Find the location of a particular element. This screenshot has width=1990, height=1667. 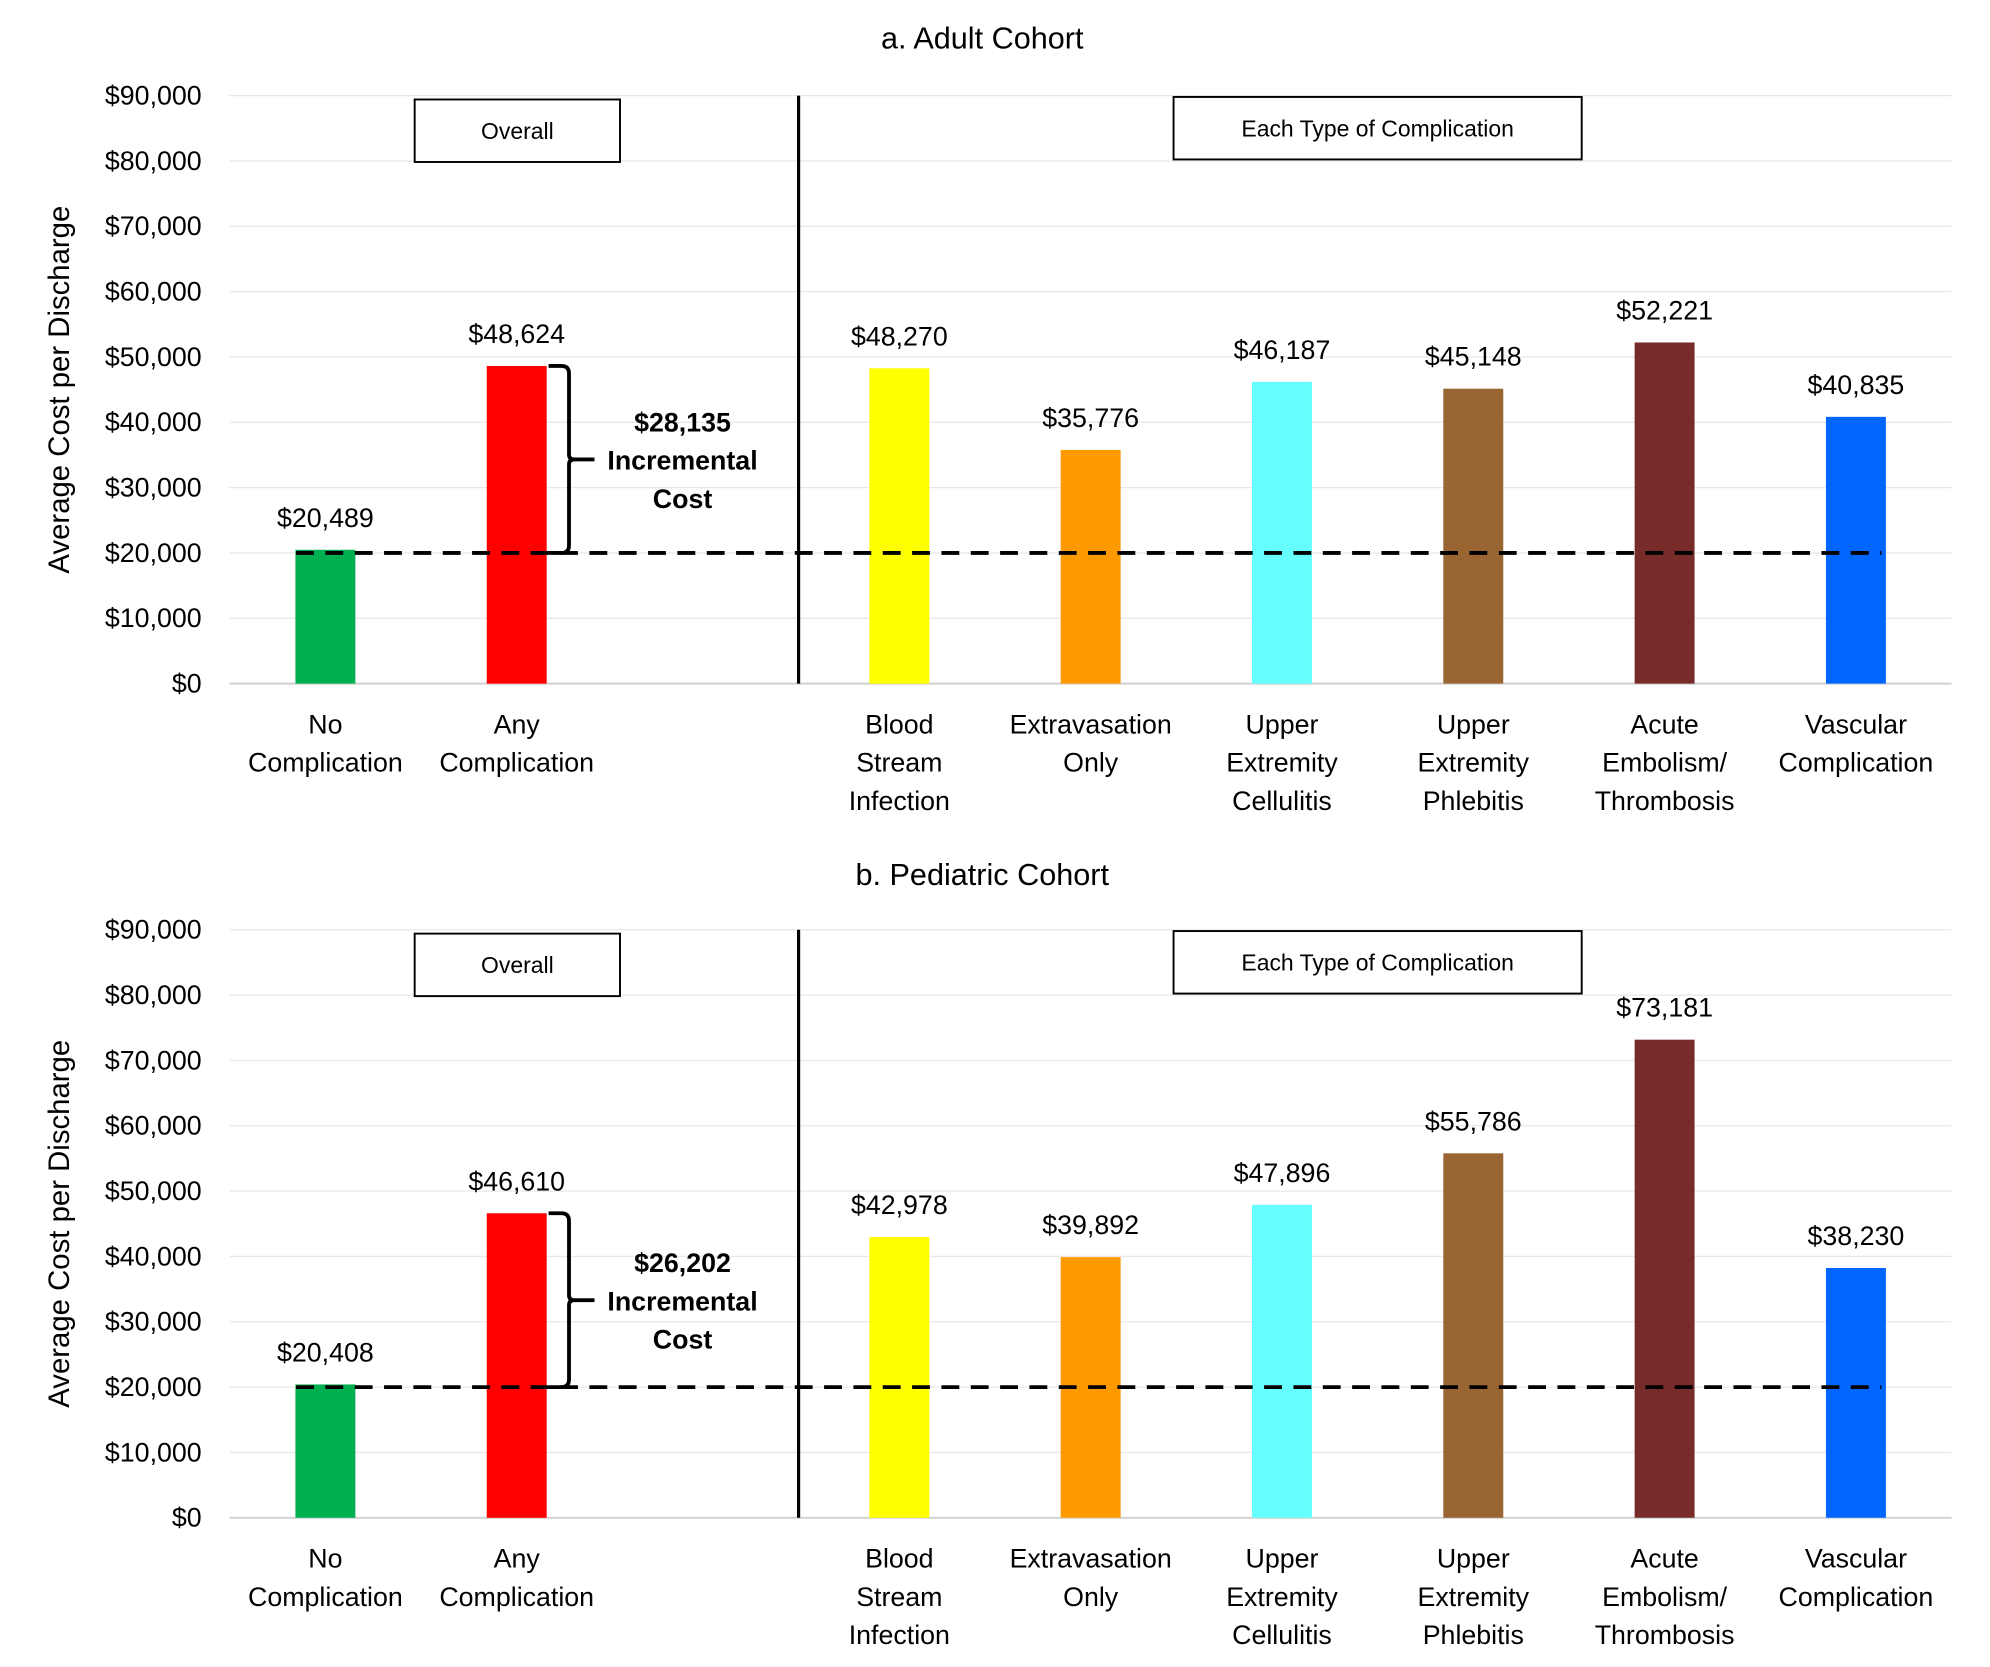

data-label: $42,978 is located at coordinates (899, 1205).